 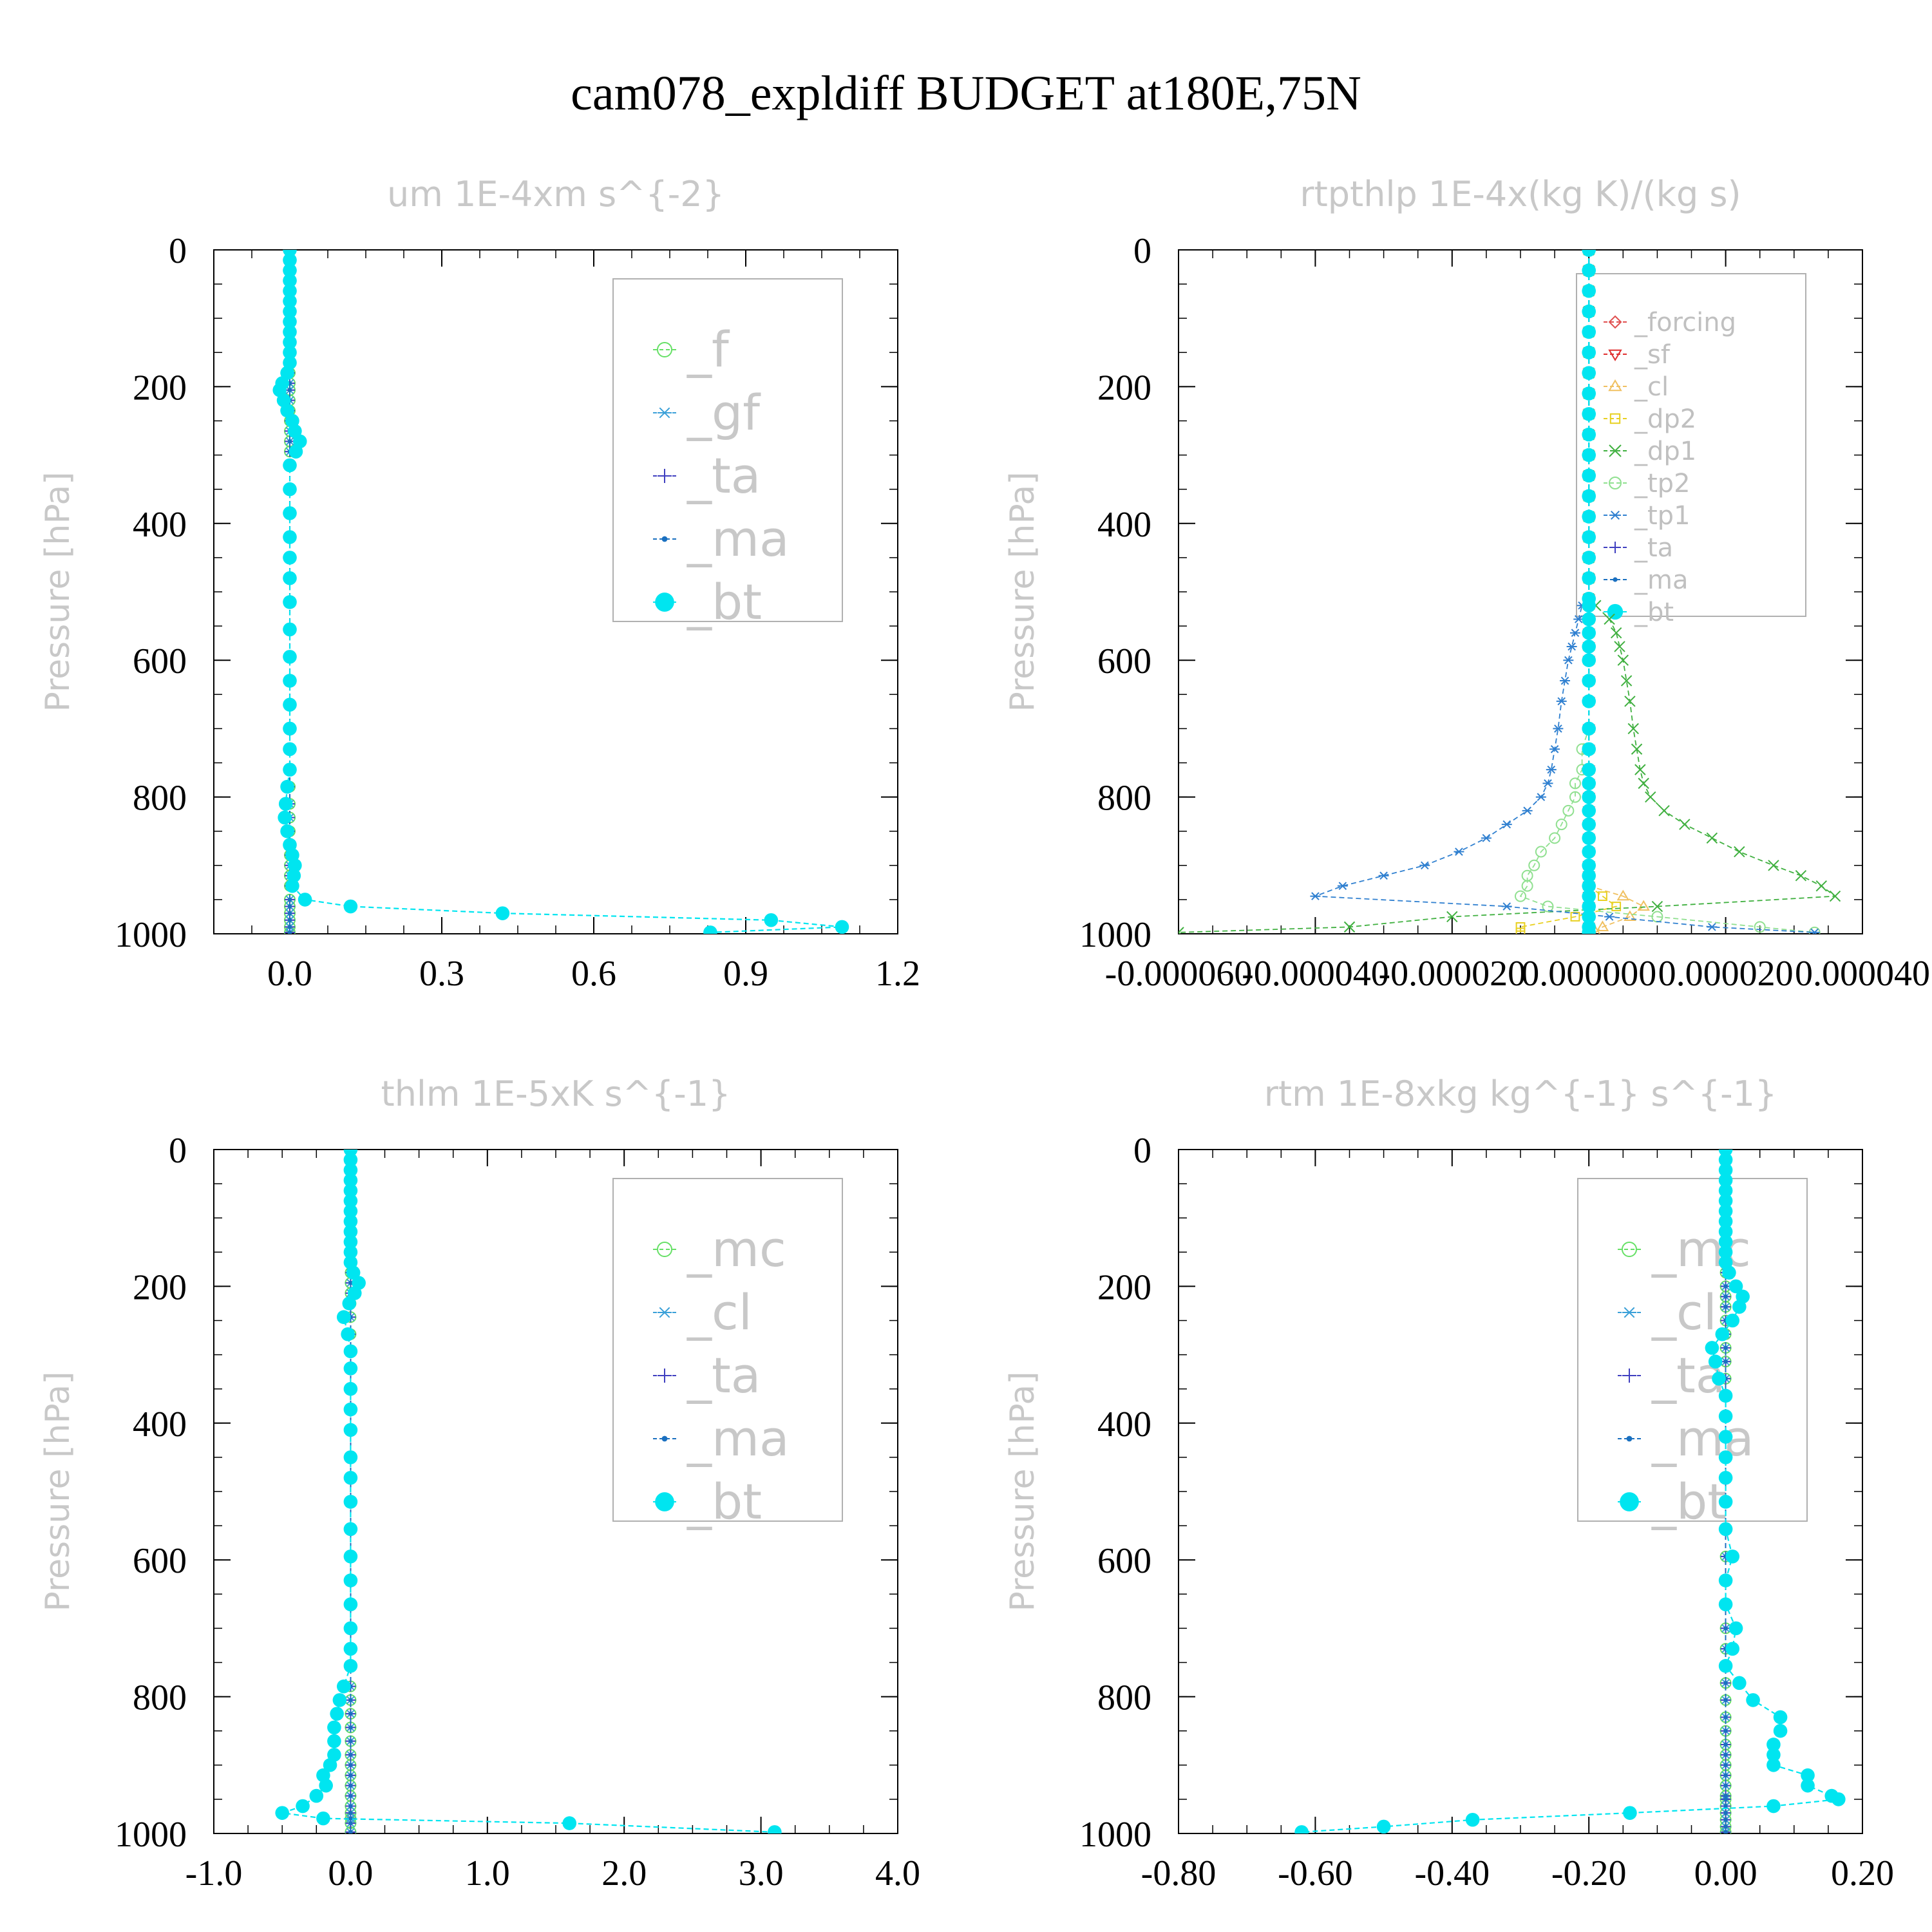 What do you see at coordinates (160, 1561) in the screenshot?
I see `y-tick-label: 600` at bounding box center [160, 1561].